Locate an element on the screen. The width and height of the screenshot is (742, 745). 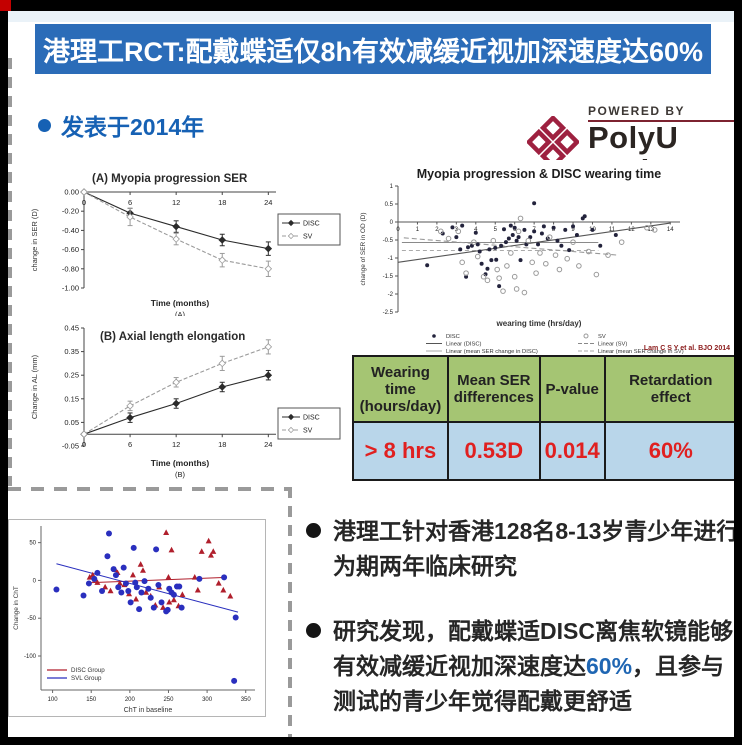
svg-text: 150 is located at coordinates (91, 700).